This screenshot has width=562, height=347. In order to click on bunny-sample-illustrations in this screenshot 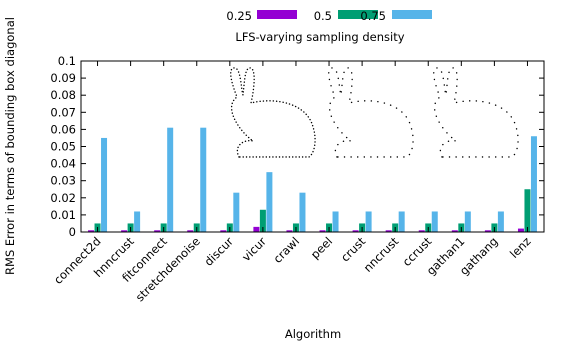, I will do `click(374, 112)`.